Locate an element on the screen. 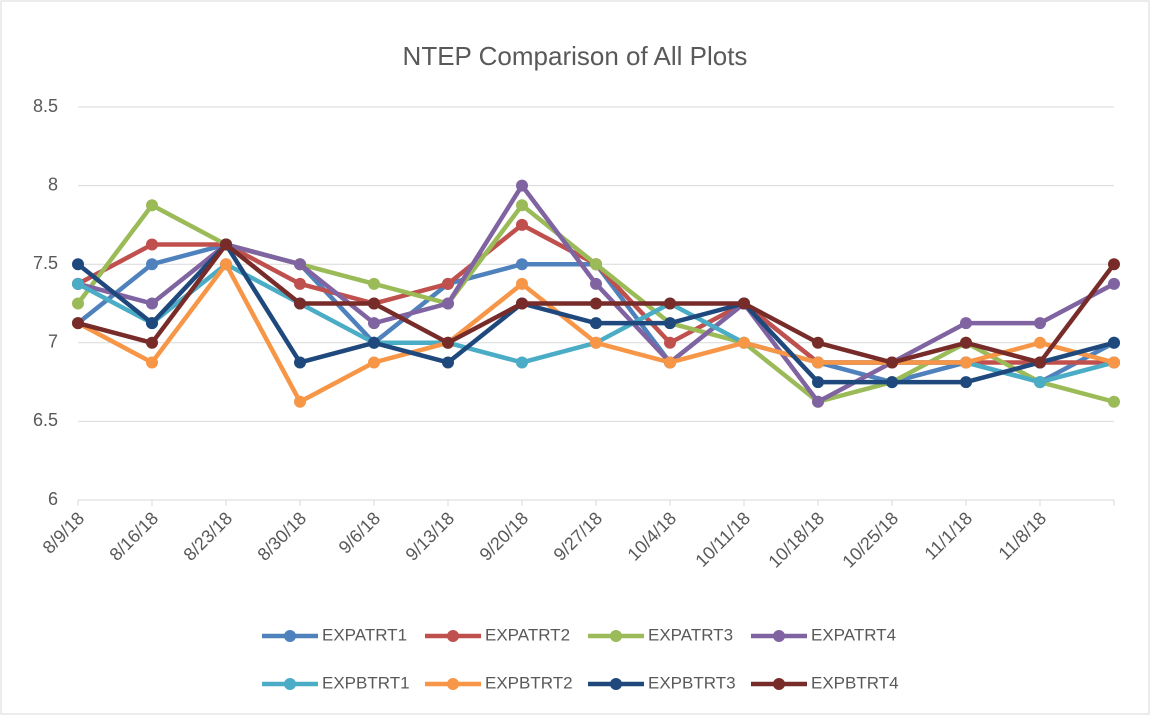 The width and height of the screenshot is (1151, 716). legend-label: EXPATRT3 is located at coordinates (690, 634).